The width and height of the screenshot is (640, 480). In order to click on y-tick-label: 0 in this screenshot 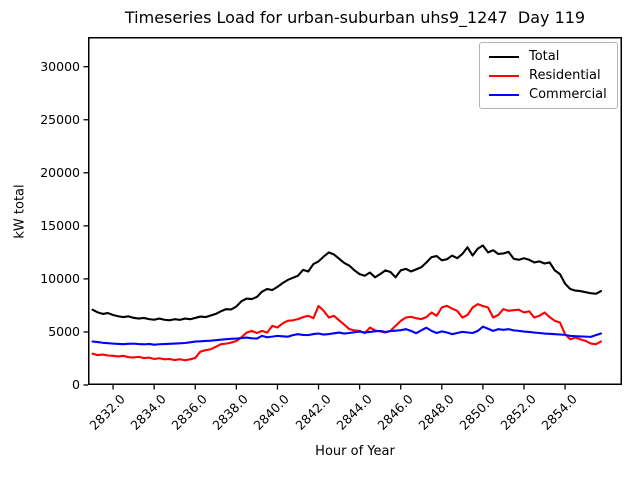, I will do `click(76, 384)`.